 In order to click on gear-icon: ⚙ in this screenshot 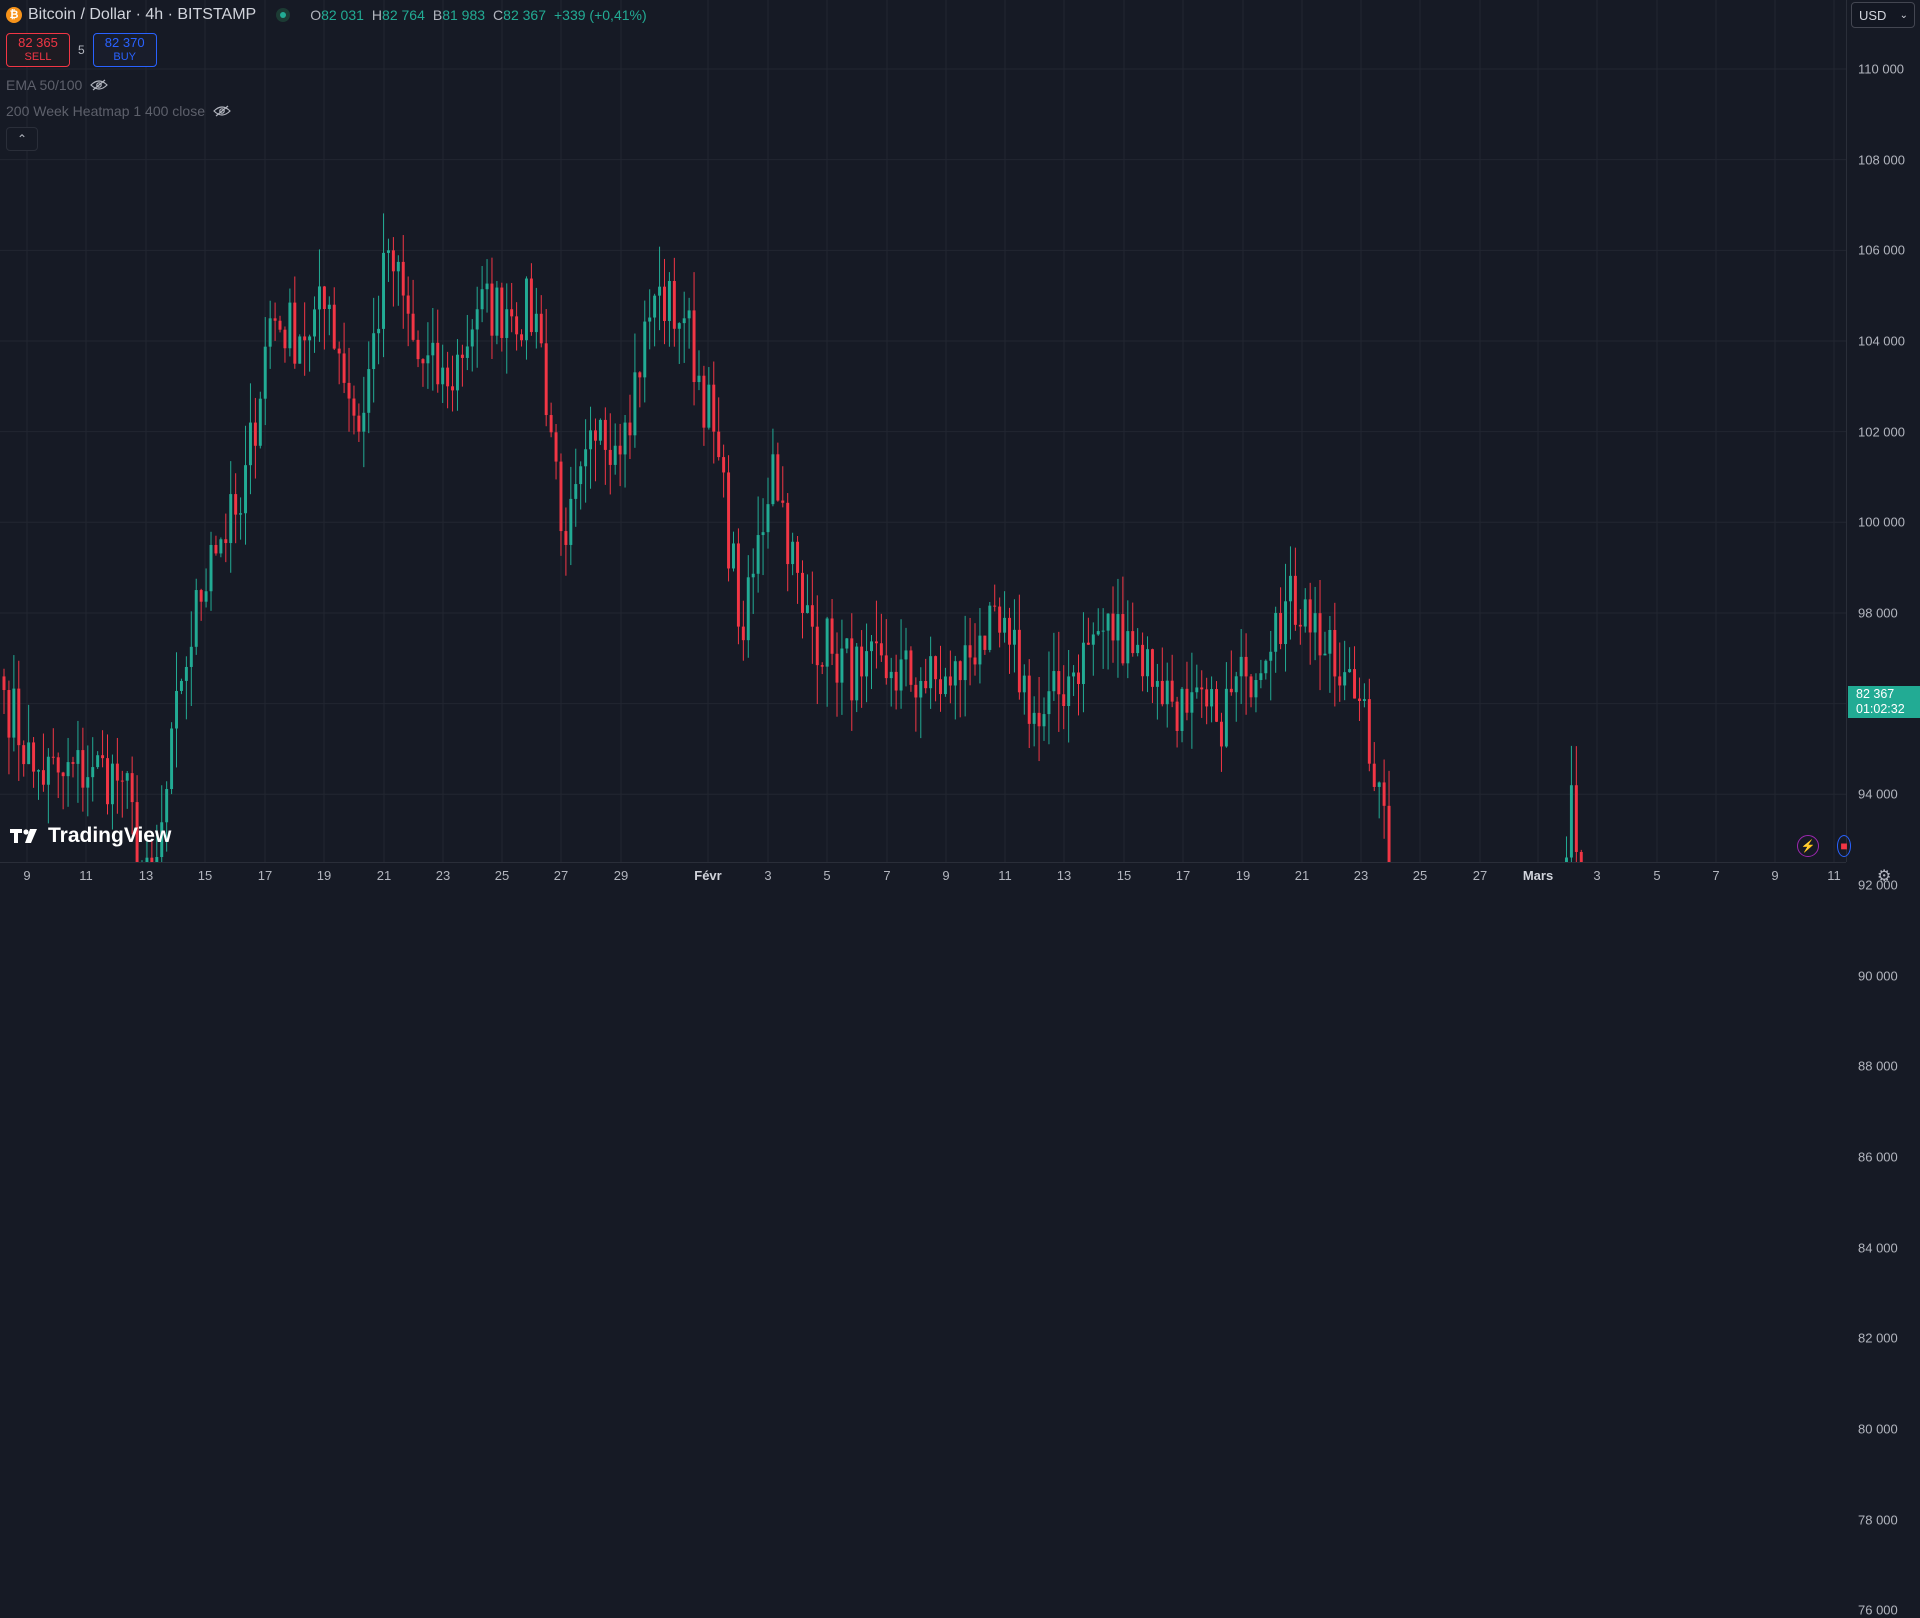, I will do `click(1884, 876)`.